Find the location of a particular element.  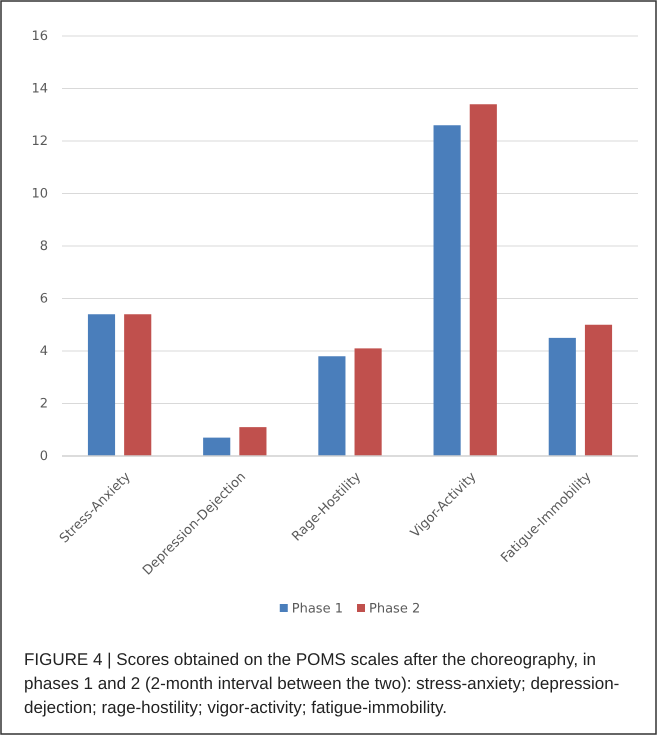

y-tick-label: 8 is located at coordinates (44, 246).